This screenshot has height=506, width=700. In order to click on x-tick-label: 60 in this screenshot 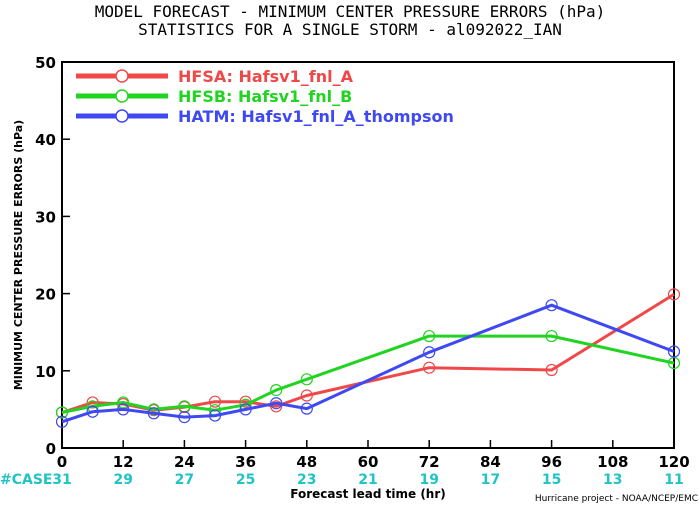, I will do `click(368, 462)`.